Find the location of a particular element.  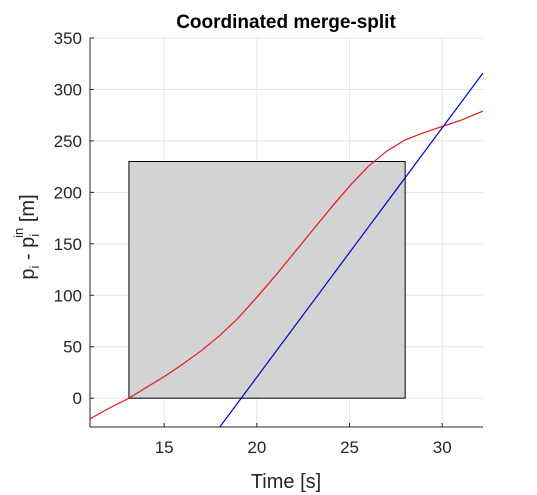

y-label-sub1: i is located at coordinates (34, 267).